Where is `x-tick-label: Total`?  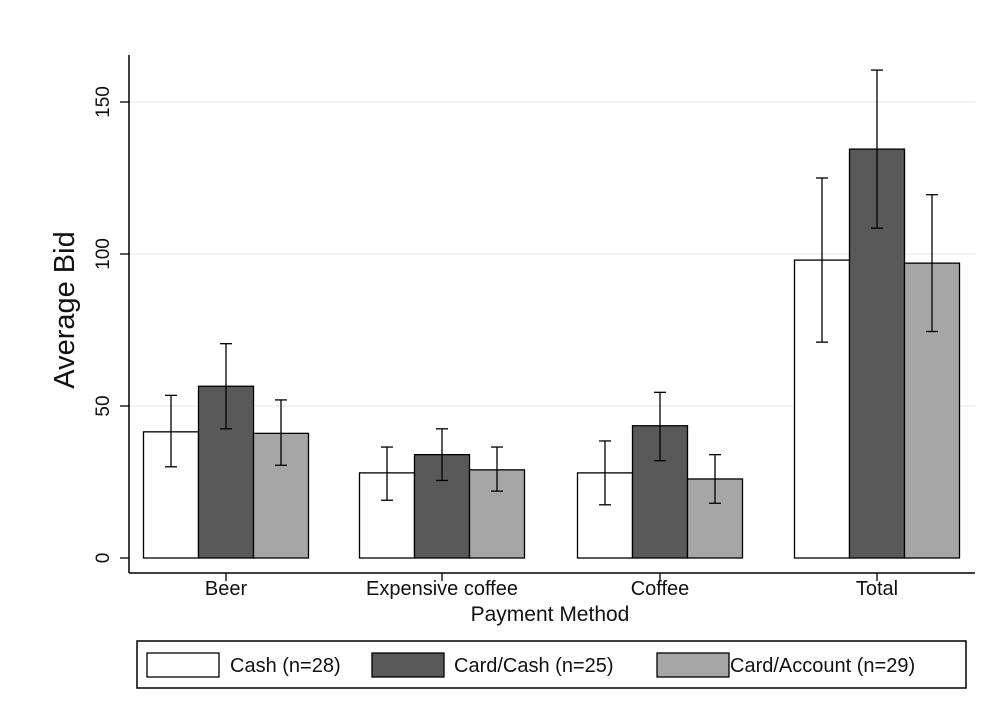
x-tick-label: Total is located at coordinates (877, 589).